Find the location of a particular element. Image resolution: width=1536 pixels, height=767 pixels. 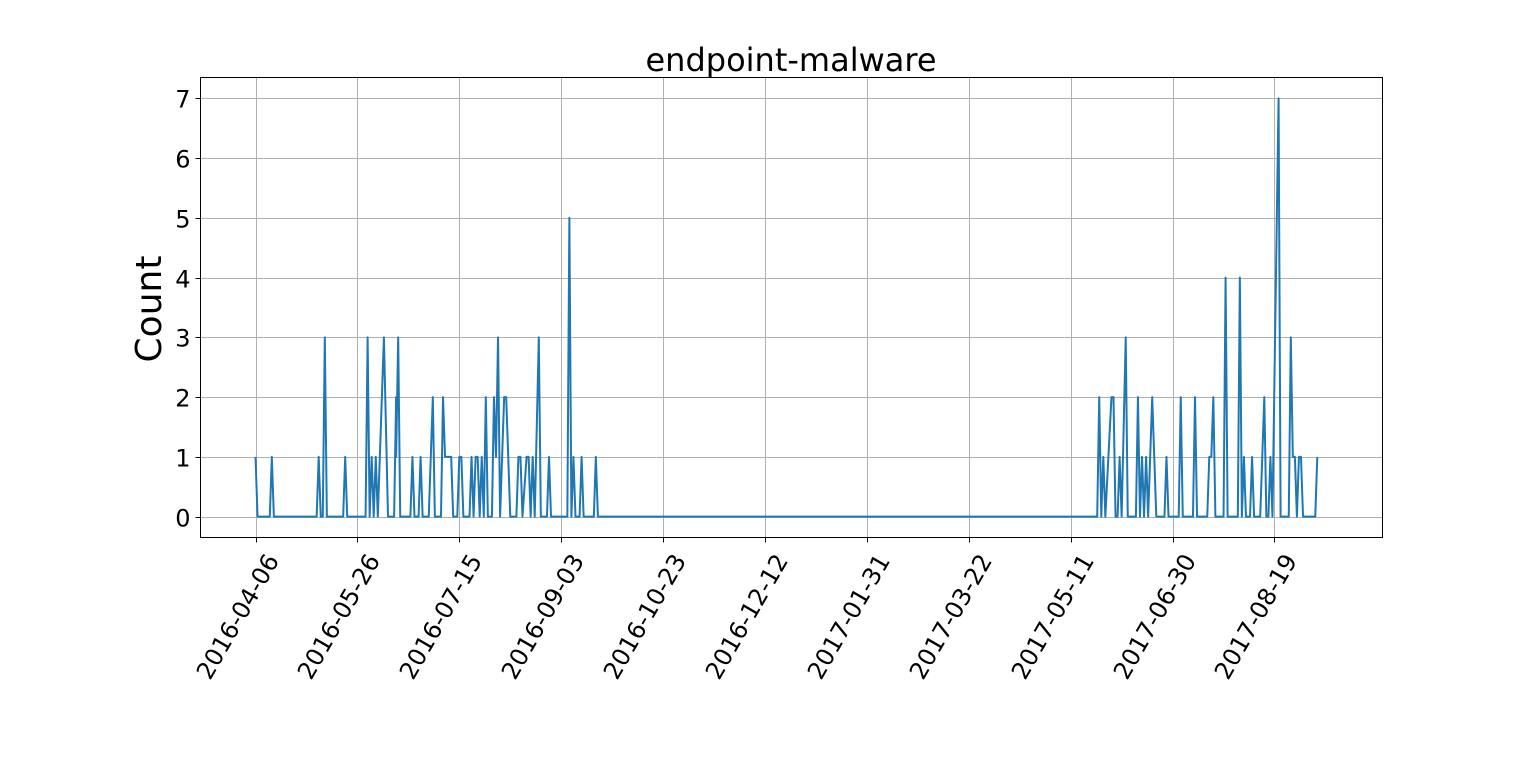

chart-title: endpoint-malware is located at coordinates (790, 60).